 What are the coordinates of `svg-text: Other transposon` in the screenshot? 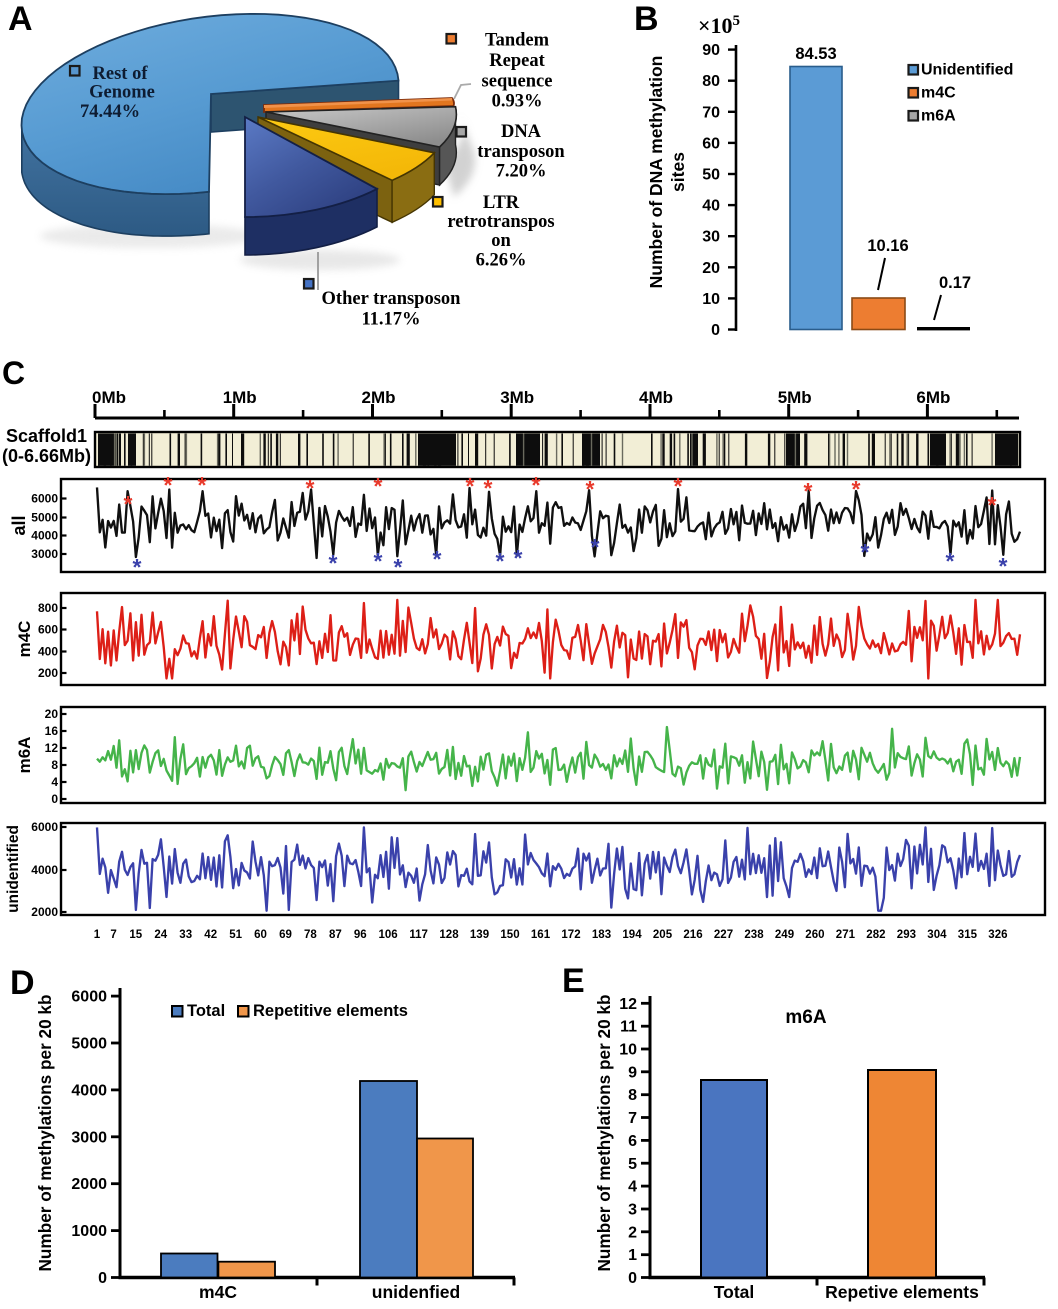 It's located at (392, 299).